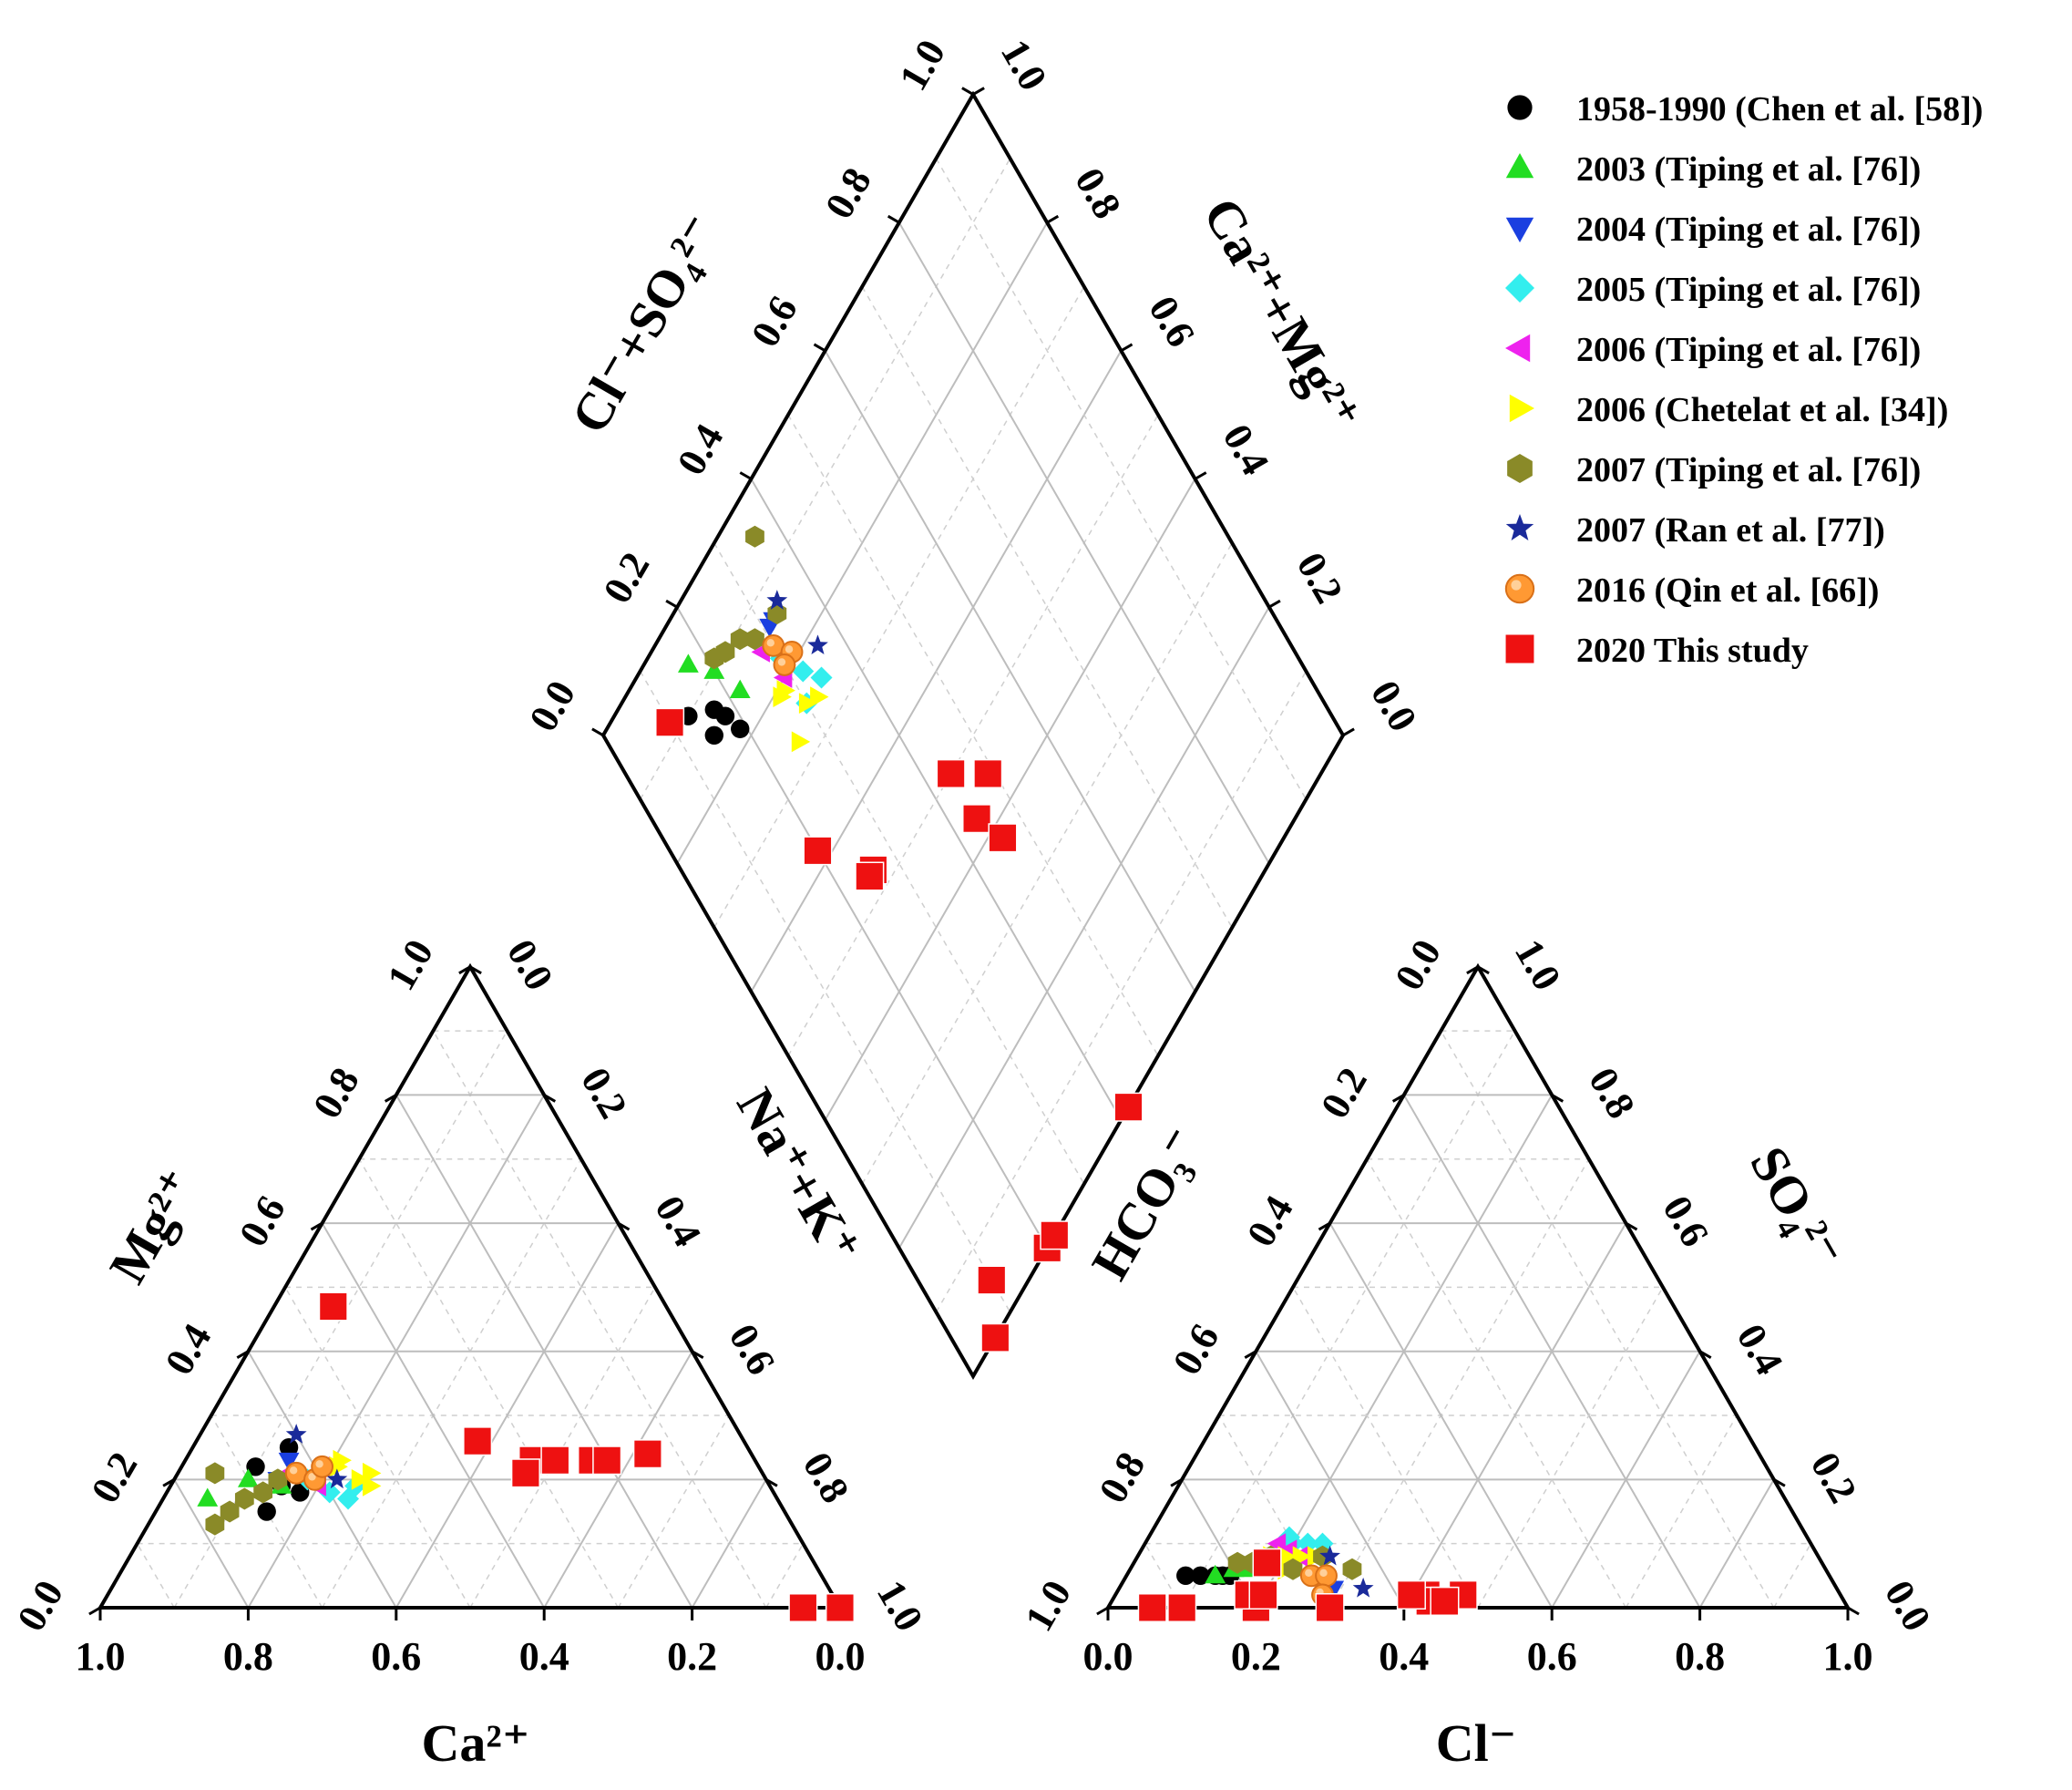 This screenshot has width=2072, height=1790. Describe the element at coordinates (1146, 1203) in the screenshot. I see `anion-left-label: HCO₃⁻` at that location.